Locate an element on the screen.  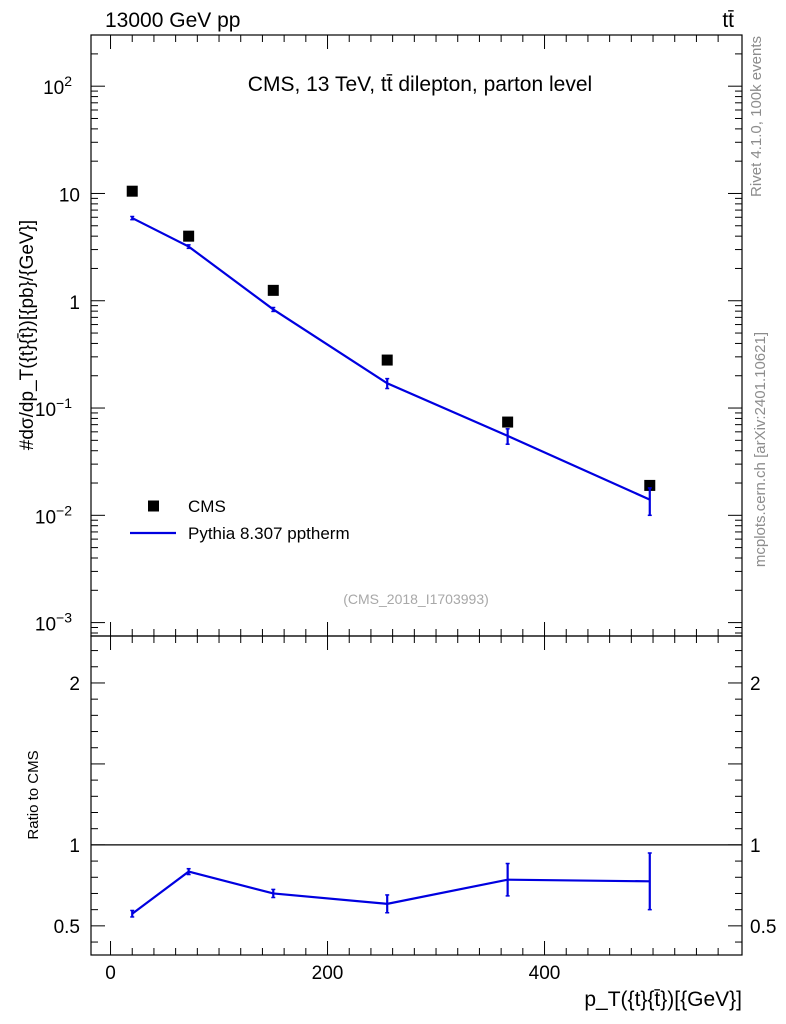
analysis-id-label: (CMS_2018_I1703993) is located at coordinates (416, 599).